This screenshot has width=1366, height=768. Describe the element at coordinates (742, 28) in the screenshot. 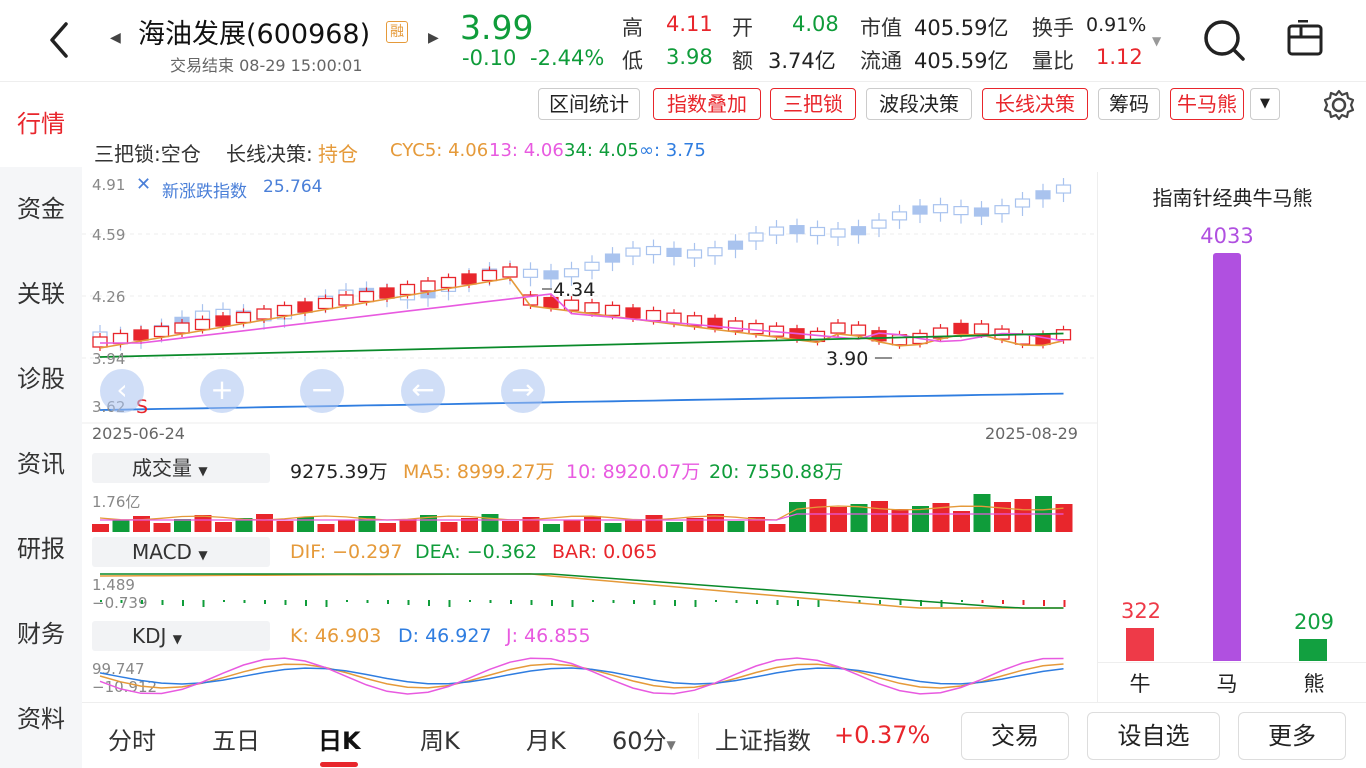

I see `open-label: 开` at that location.